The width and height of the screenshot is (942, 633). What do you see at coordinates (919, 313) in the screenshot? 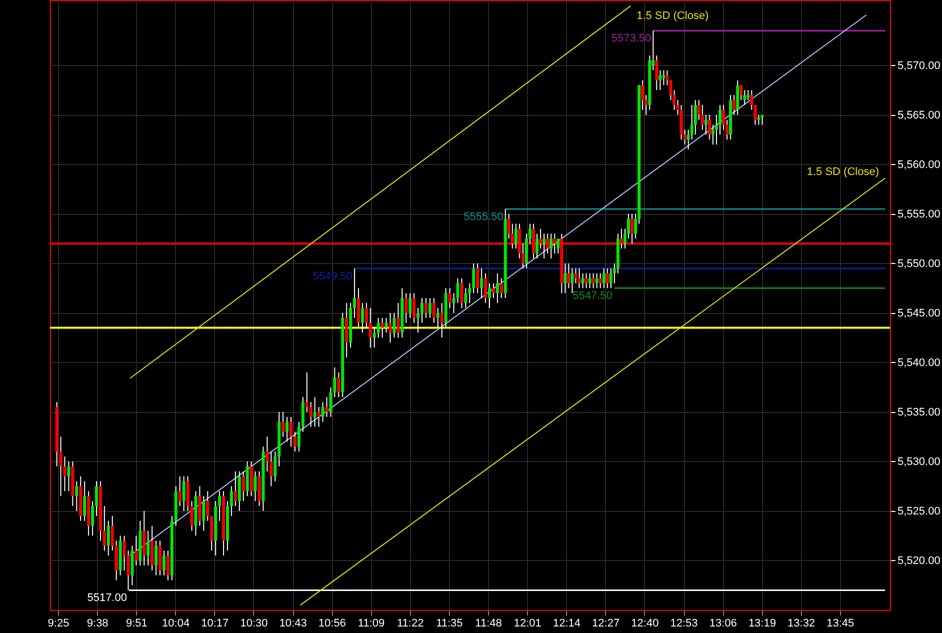
I see `y-tick-label: 5,545.00` at bounding box center [919, 313].